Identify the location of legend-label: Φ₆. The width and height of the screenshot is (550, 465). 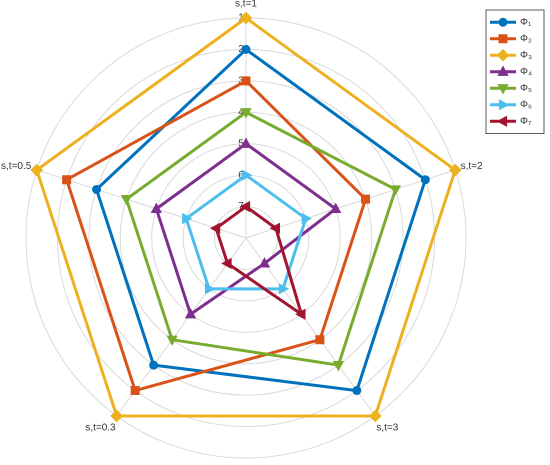
(526, 104).